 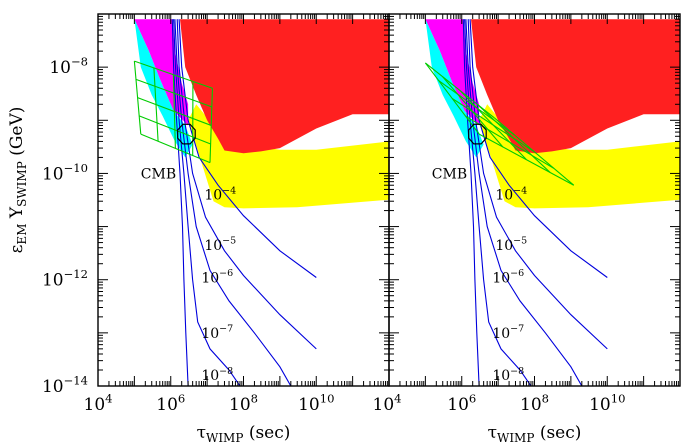 What do you see at coordinates (65, 385) in the screenshot?
I see `y-tick-label: 10−14` at bounding box center [65, 385].